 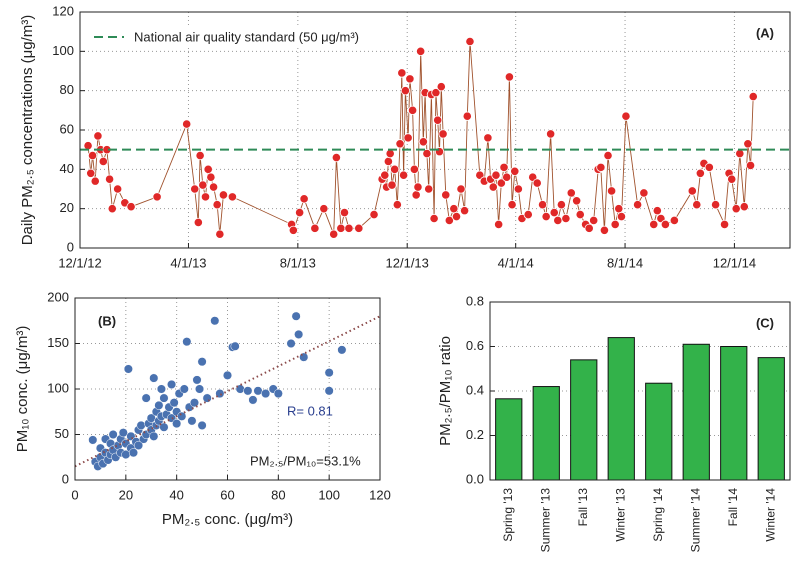 What do you see at coordinates (765, 32) in the screenshot?
I see `annotation: (A)` at bounding box center [765, 32].